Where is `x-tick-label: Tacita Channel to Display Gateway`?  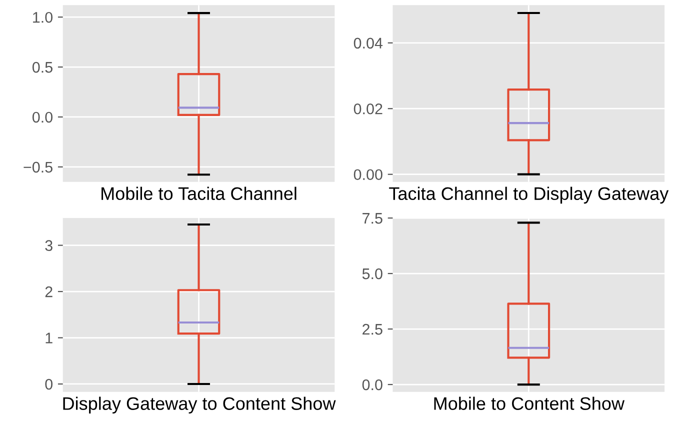 x-tick-label: Tacita Channel to Display Gateway is located at coordinates (529, 195).